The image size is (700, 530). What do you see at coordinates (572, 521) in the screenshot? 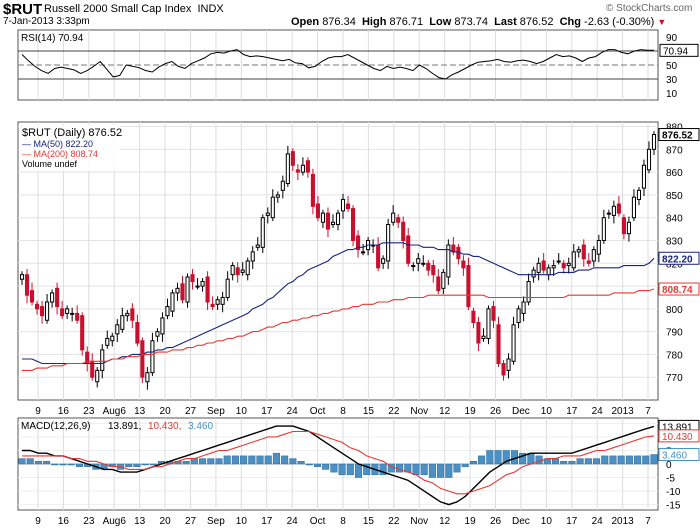
I see `macd-x-tick-label: 17` at bounding box center [572, 521].